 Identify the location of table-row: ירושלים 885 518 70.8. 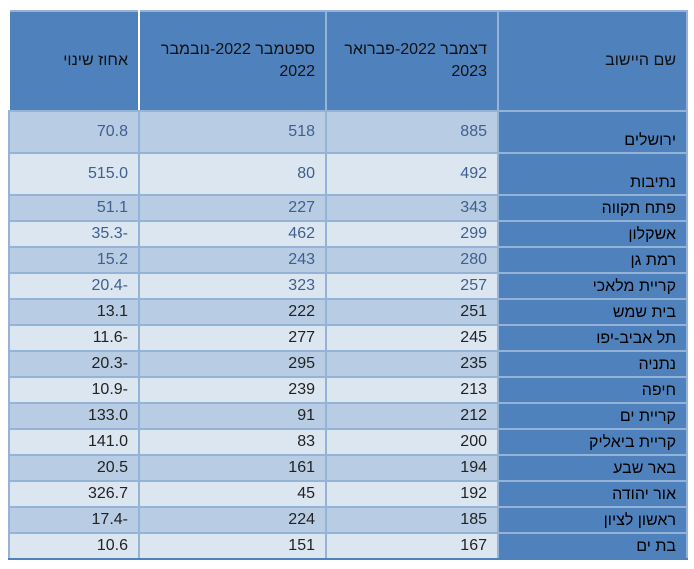
(348, 132).